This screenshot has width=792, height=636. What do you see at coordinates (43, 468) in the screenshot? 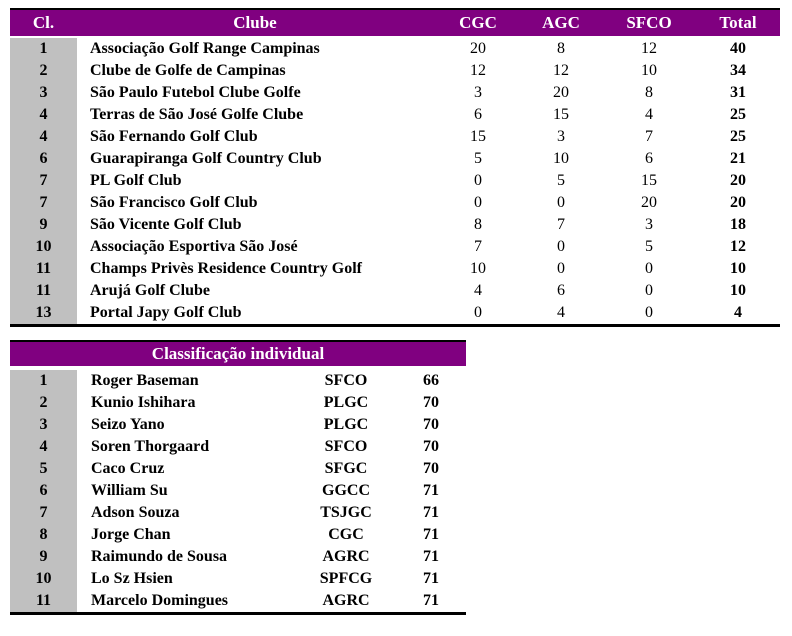
I see `rank: 5` at bounding box center [43, 468].